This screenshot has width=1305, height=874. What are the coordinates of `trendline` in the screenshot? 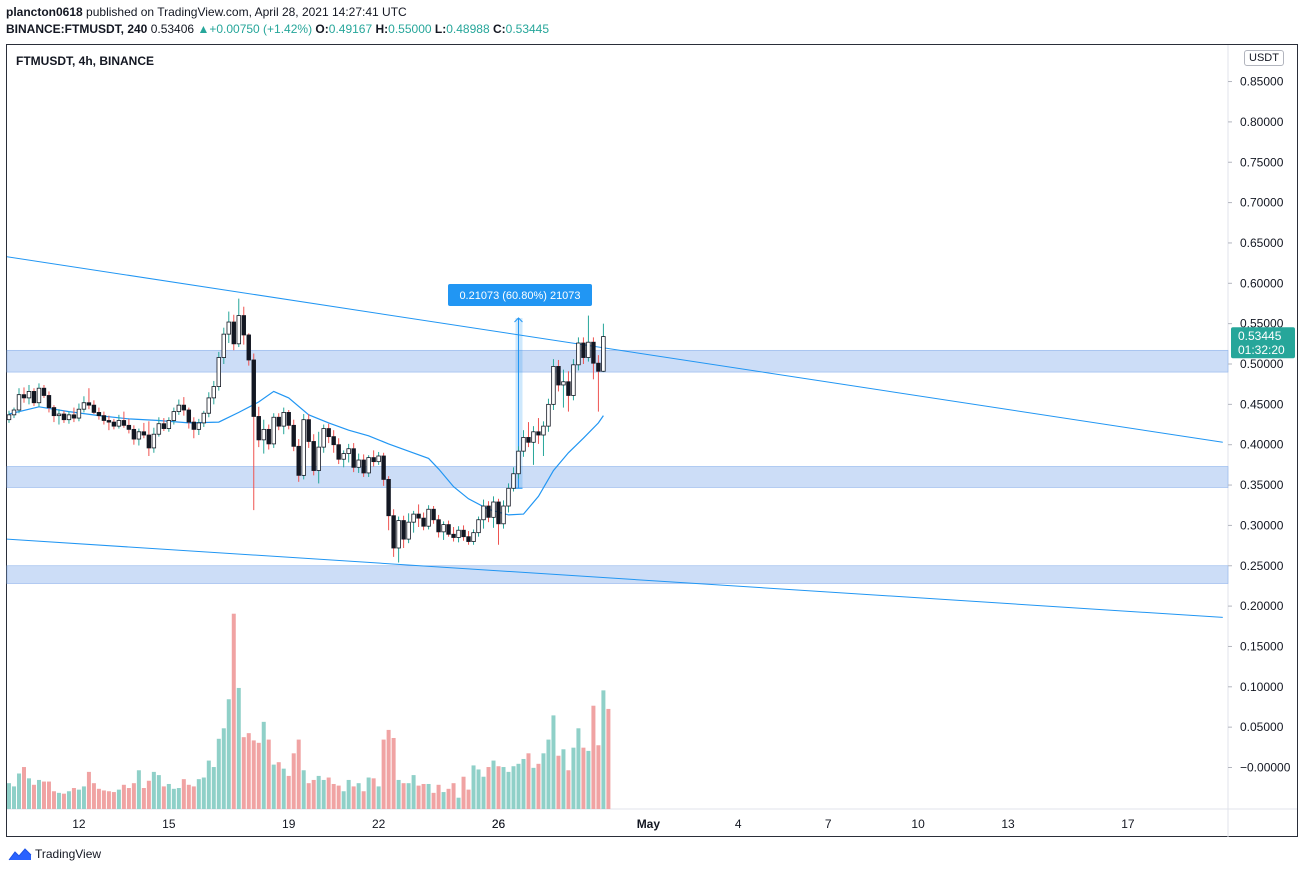 It's located at (615, 578).